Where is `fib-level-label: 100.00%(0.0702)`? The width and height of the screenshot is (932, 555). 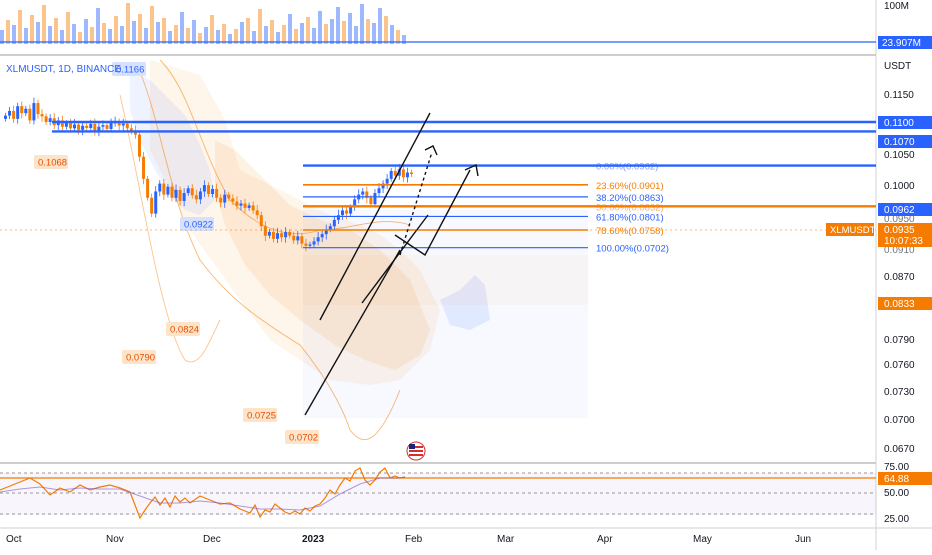
fib-level-label: 100.00%(0.0702) is located at coordinates (632, 249).